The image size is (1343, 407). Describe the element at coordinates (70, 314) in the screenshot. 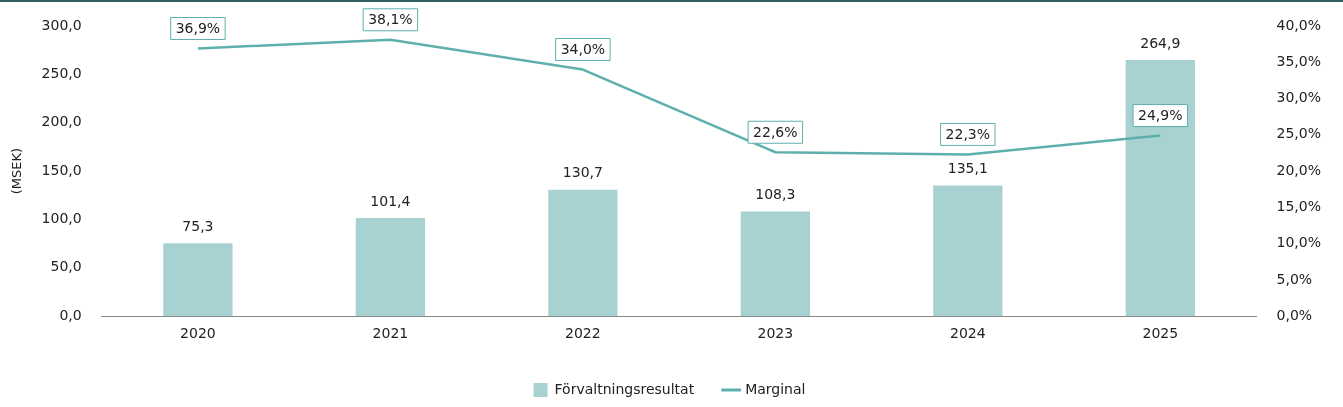

I see `y-tick-label: 0,0` at that location.